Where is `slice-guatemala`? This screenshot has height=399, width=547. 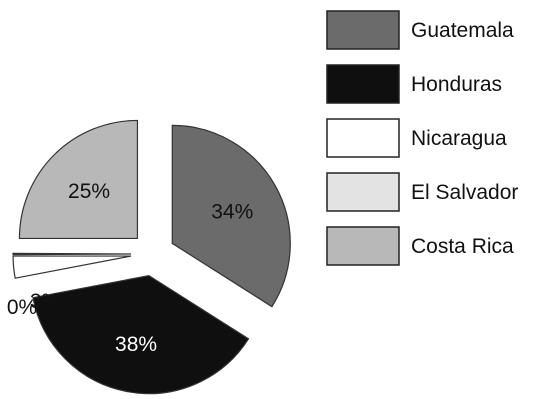 slice-guatemala is located at coordinates (231, 216).